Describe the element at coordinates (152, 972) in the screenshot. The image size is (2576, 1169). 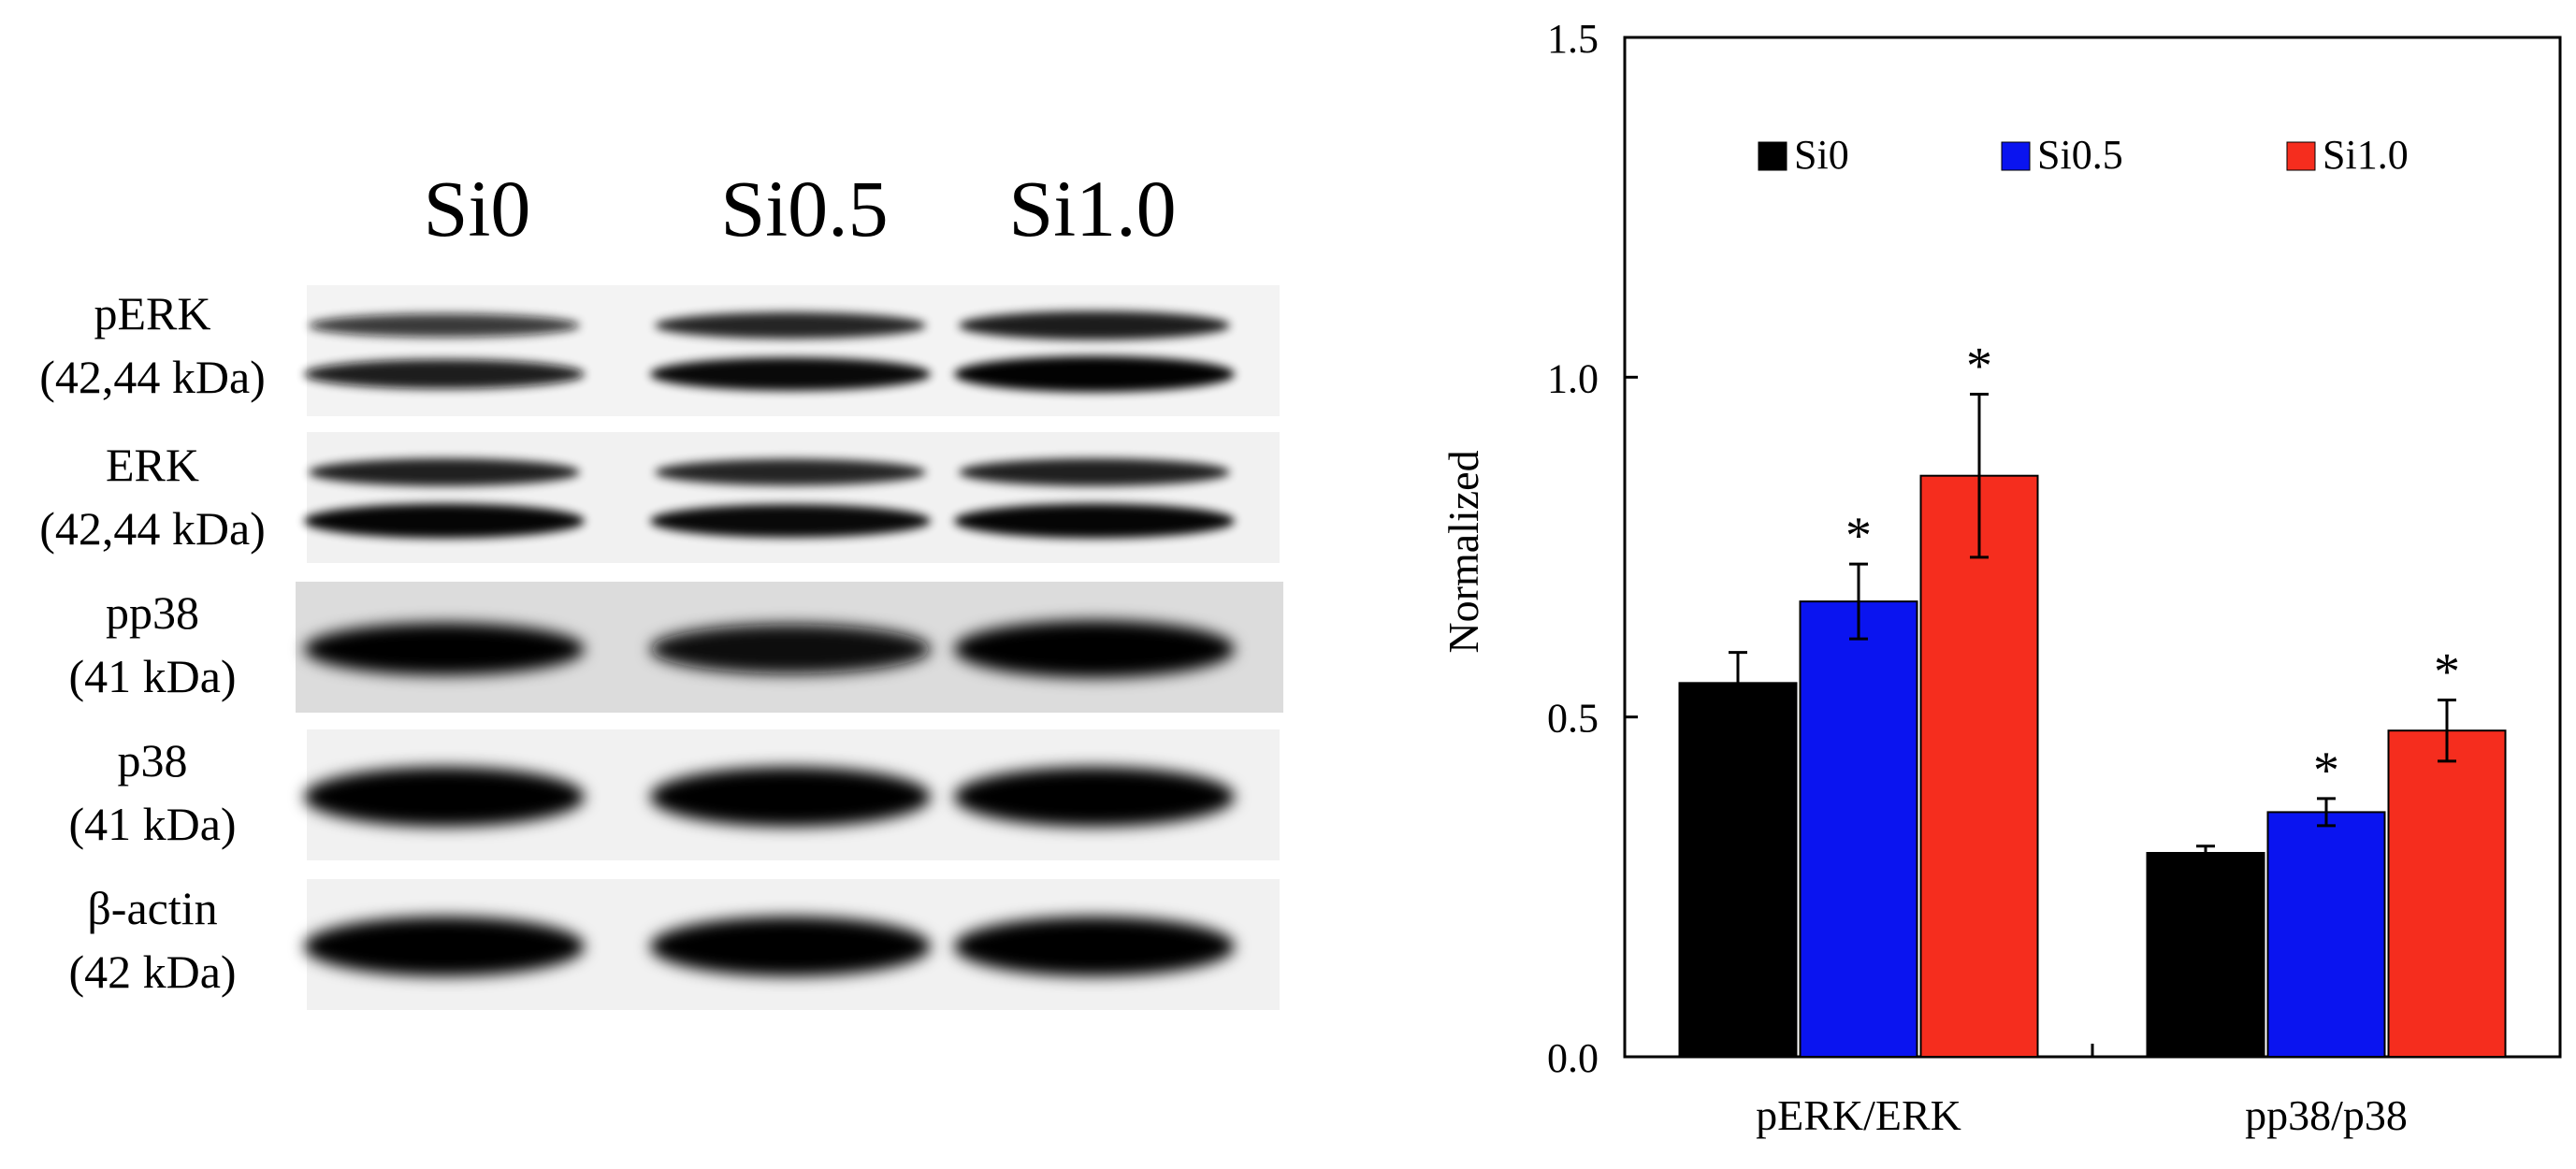
I see `row-size: (42 kDa)` at that location.